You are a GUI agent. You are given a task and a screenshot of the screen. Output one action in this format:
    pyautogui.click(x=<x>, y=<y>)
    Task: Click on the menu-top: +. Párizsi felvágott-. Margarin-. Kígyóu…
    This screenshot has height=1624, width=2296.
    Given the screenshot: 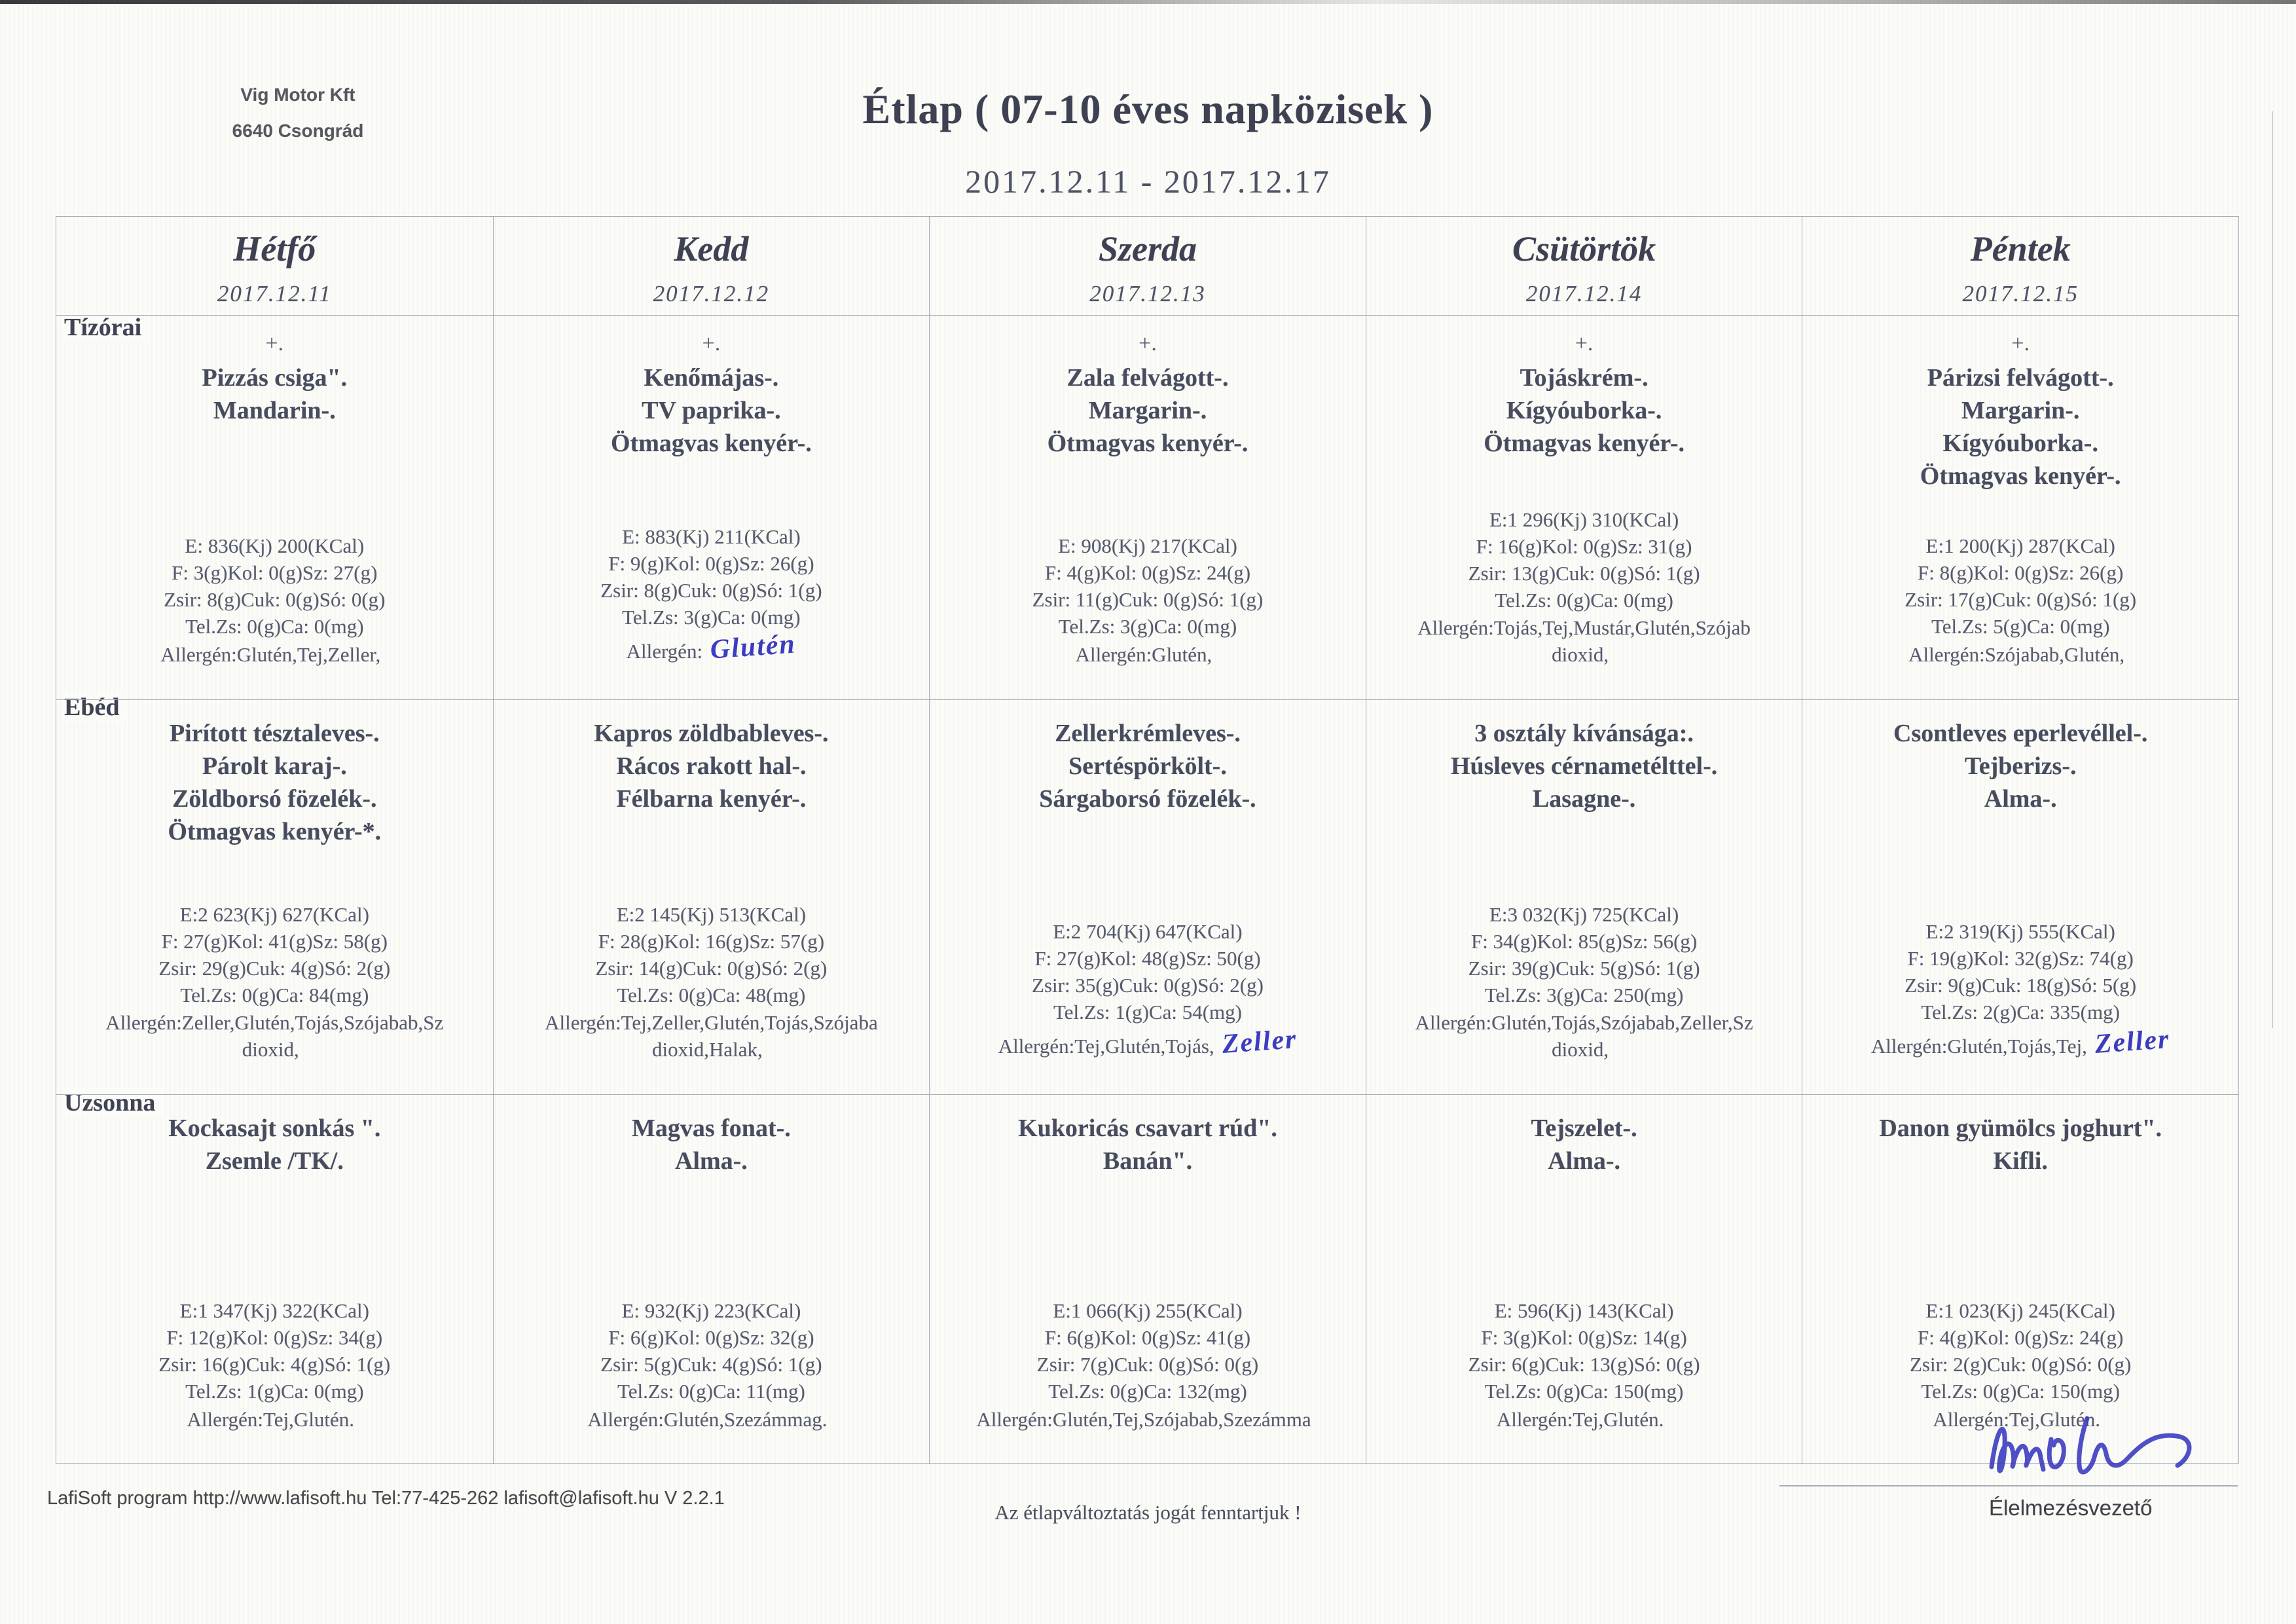 What is the action you would take?
    pyautogui.click(x=2020, y=413)
    